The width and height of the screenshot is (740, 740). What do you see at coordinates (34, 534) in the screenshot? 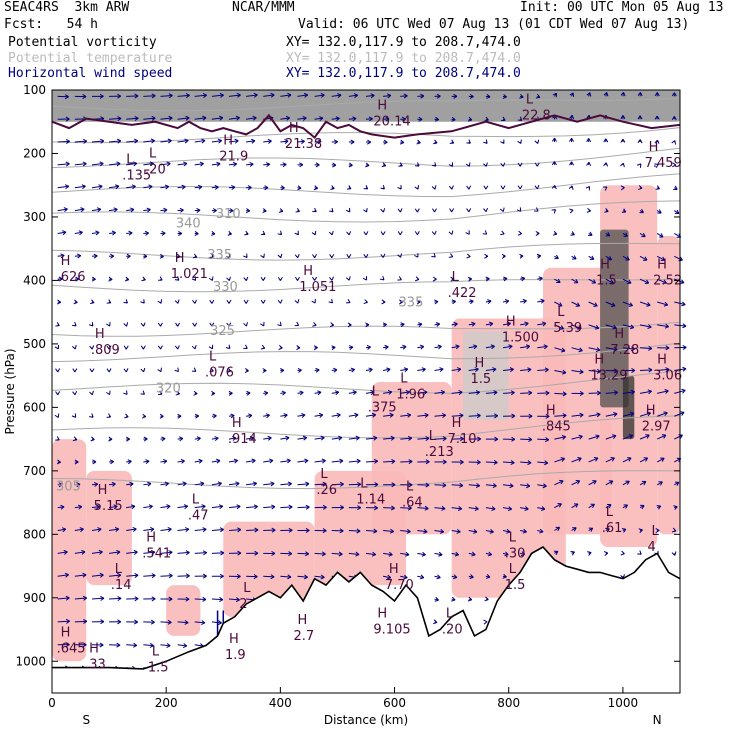
I see `y-tick-label-7: 800` at bounding box center [34, 534].